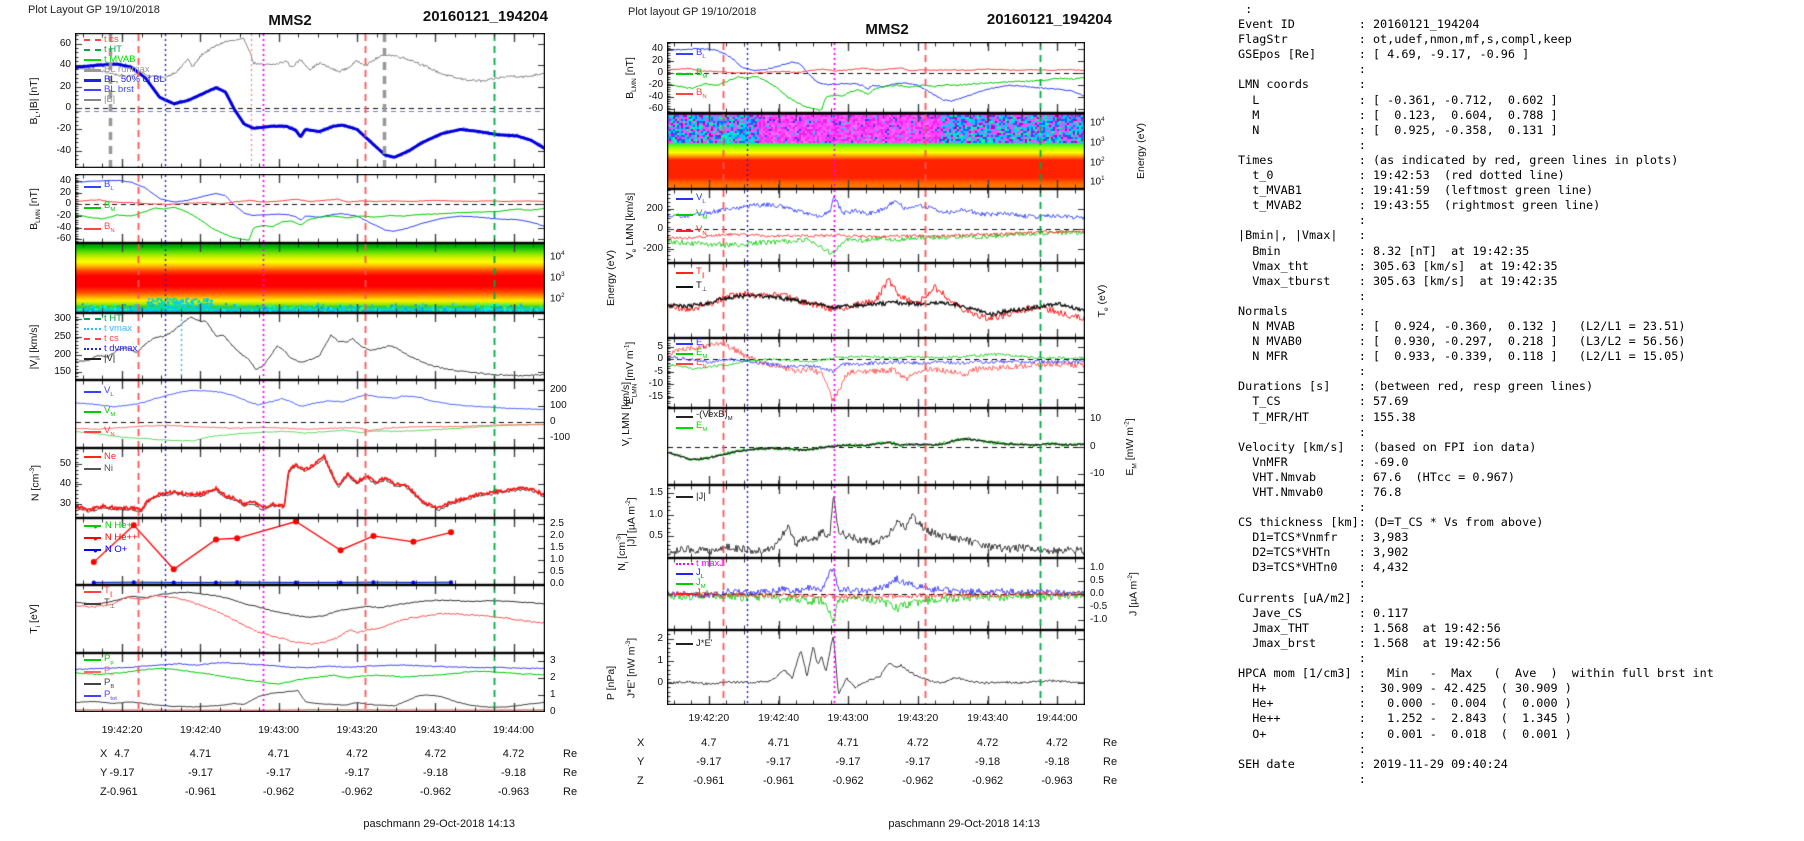 The height and width of the screenshot is (841, 1804). Describe the element at coordinates (701, 363) in the screenshot. I see `legend-label: EN` at that location.